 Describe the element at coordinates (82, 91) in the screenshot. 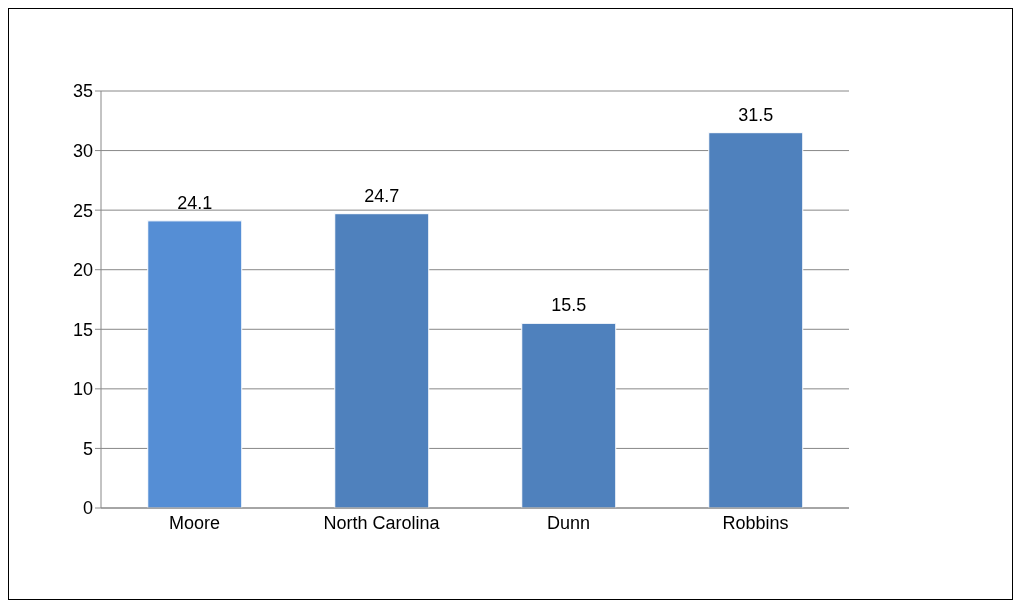

I see `y-tick-label: 35` at that location.